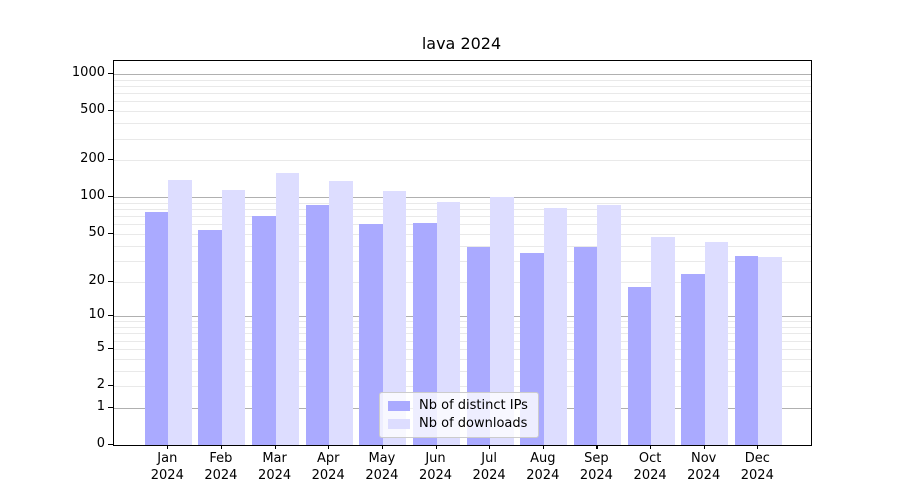  I want to click on x-tick-label: May 2024, so click(382, 467).